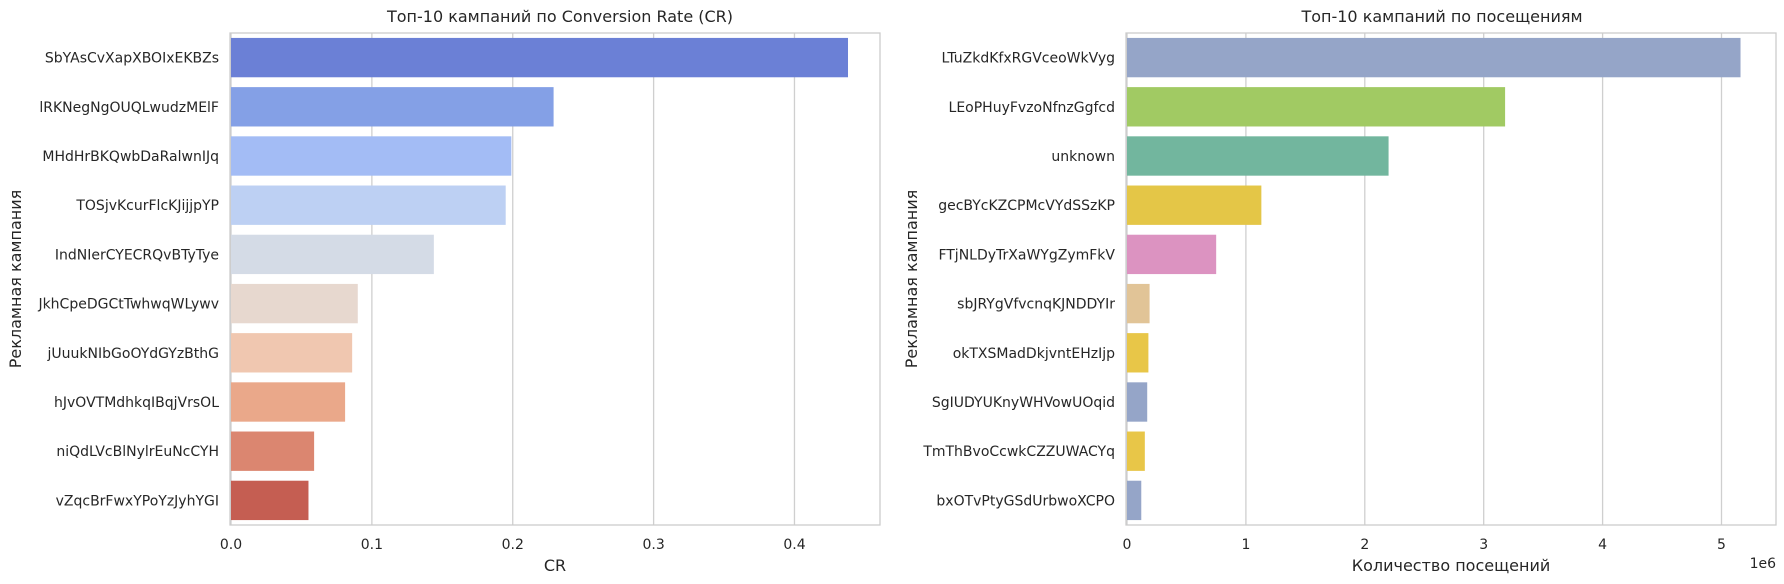  I want to click on chart-cr-ytick-label: SbYAsCvXapXBOIxEKBZs, so click(132, 59).